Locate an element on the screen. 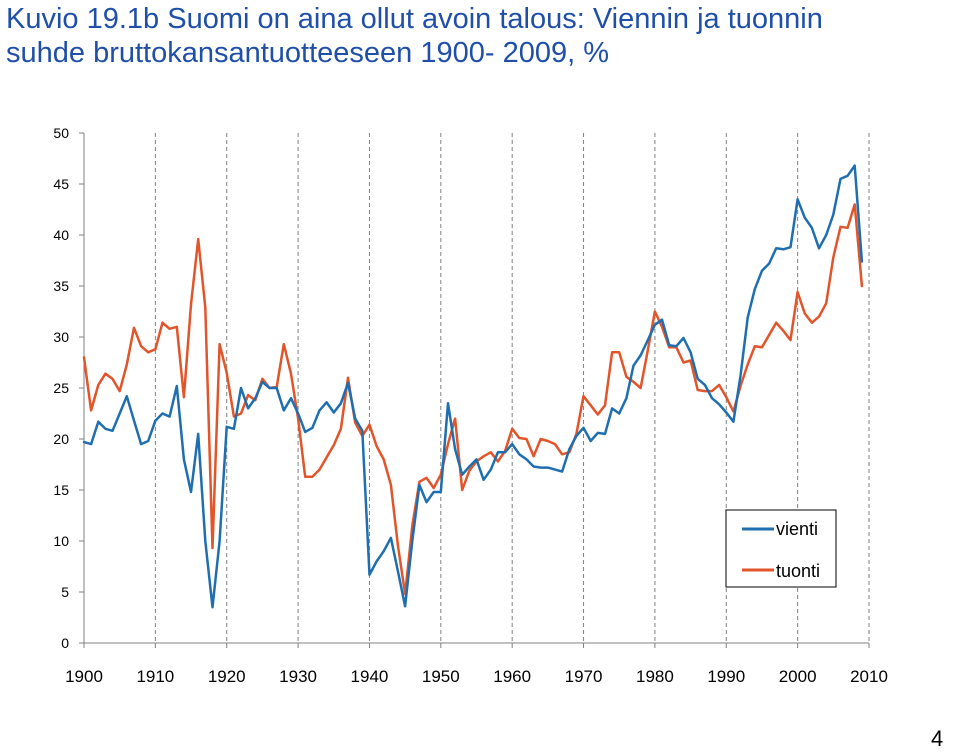  x-tick-label-1930: 1930 is located at coordinates (298, 676).